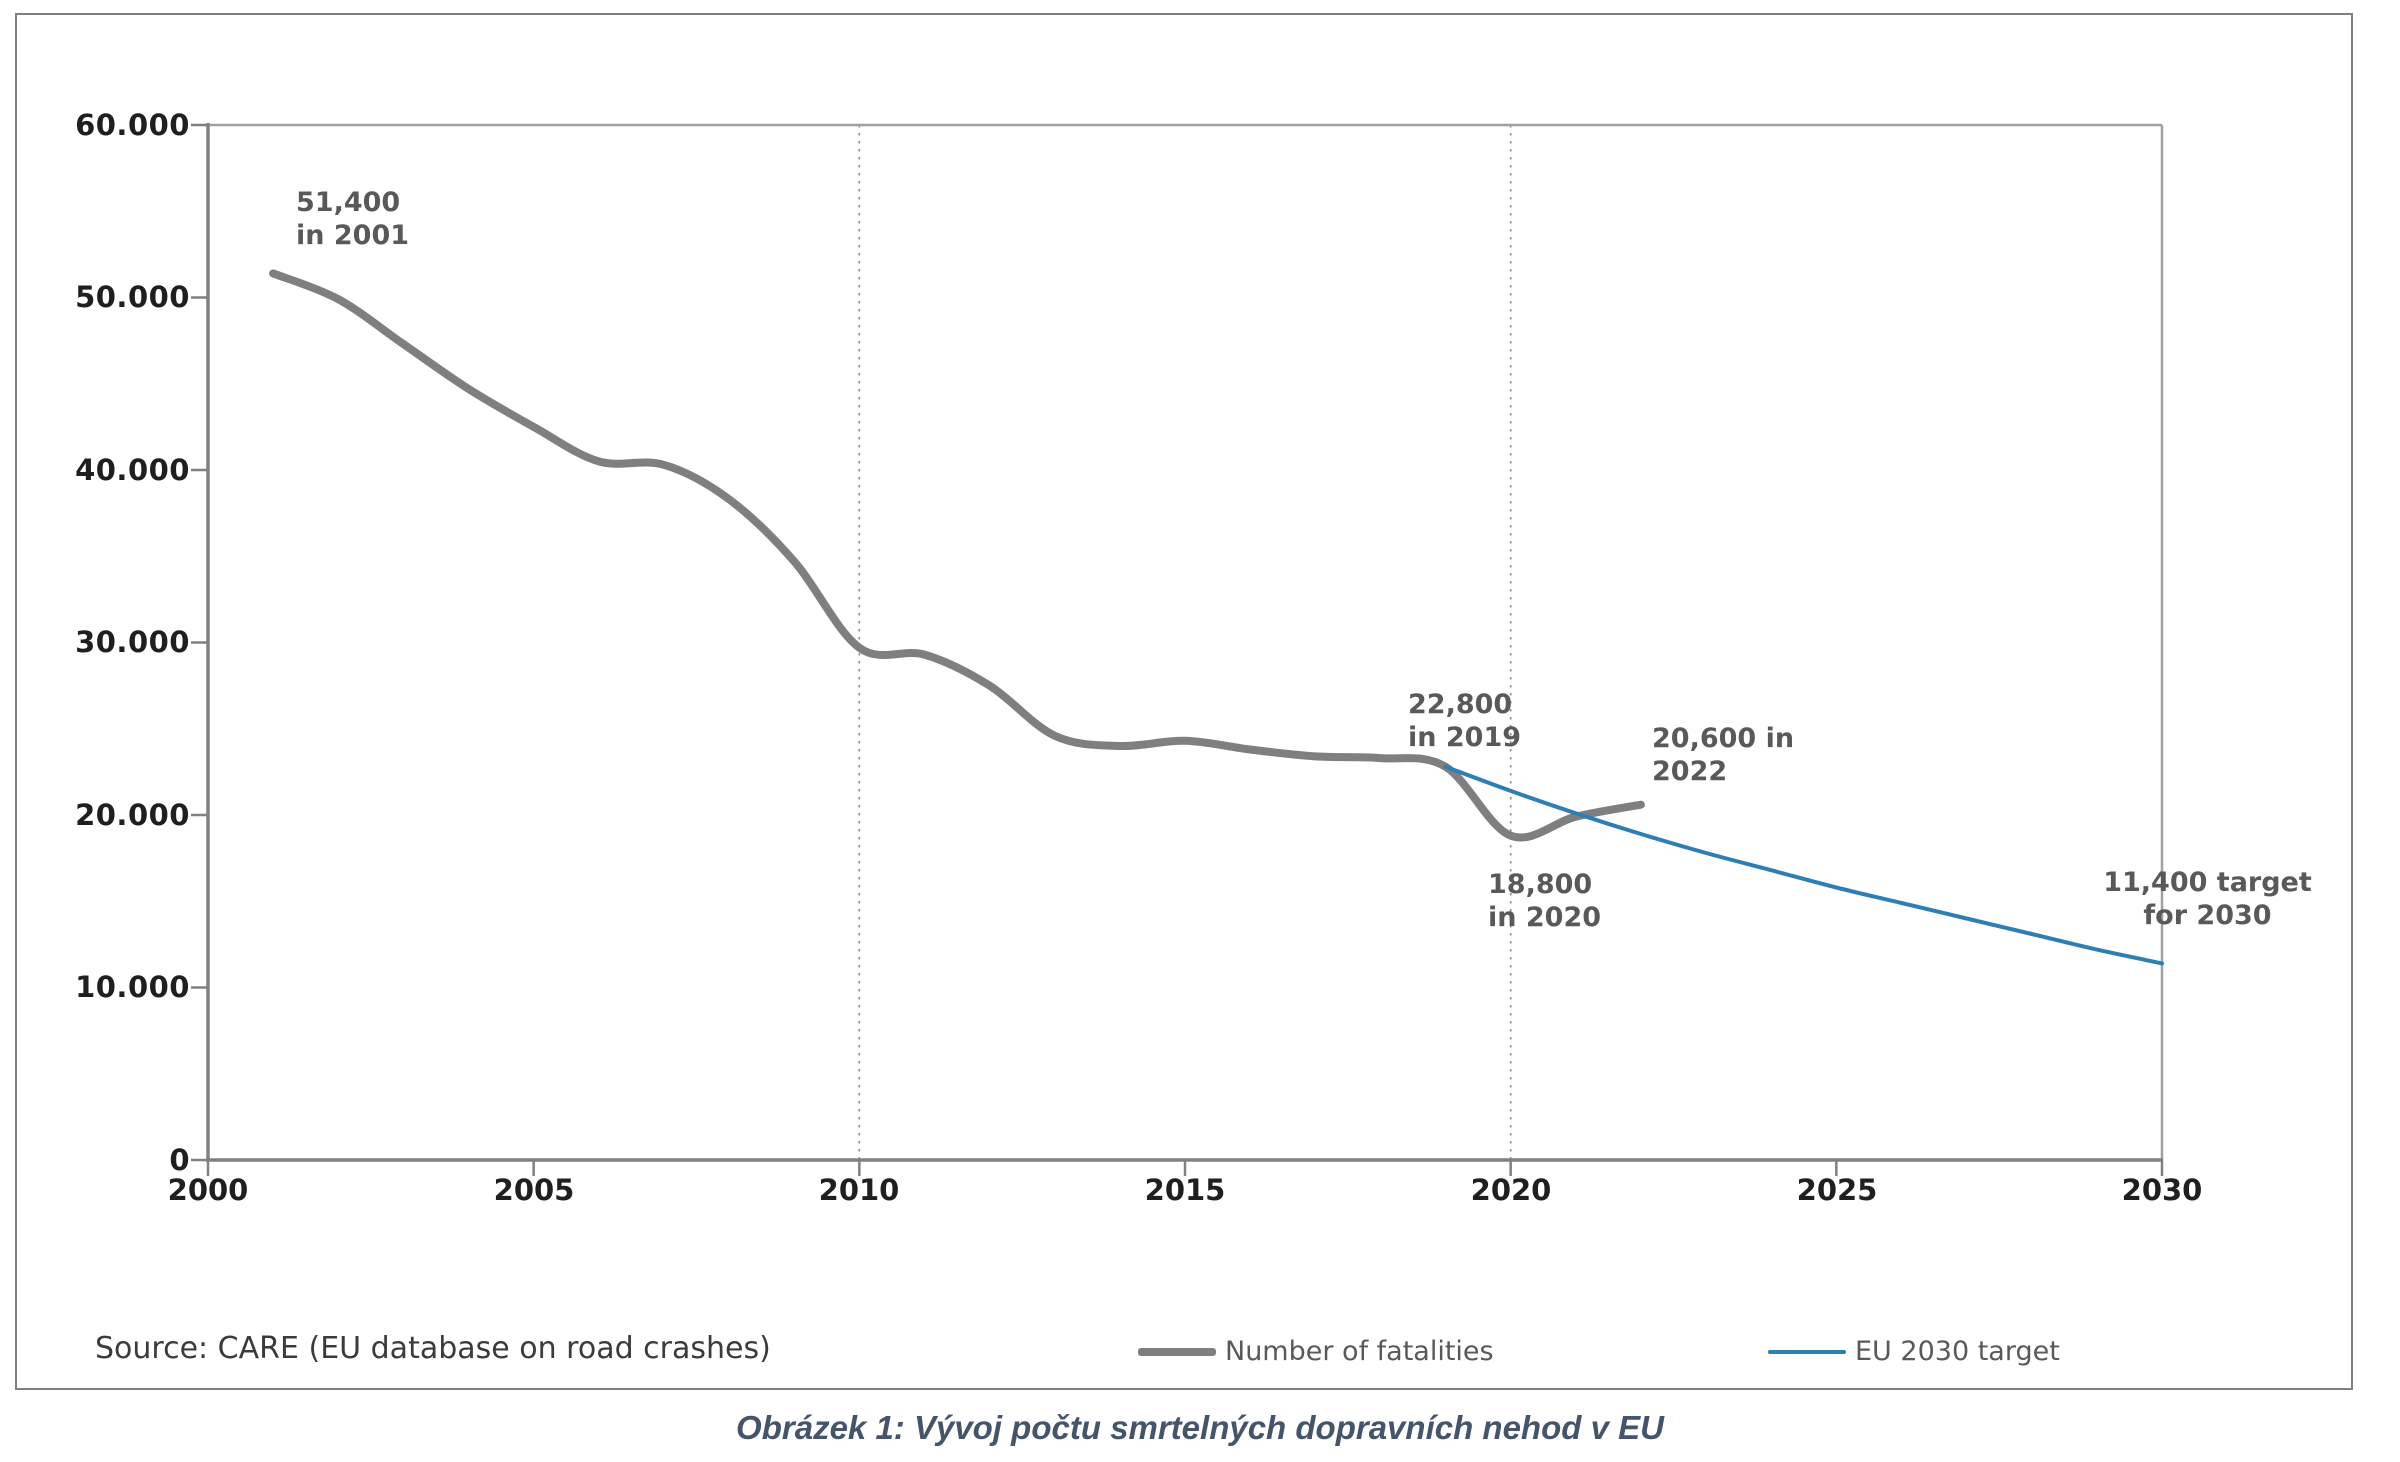  What do you see at coordinates (1723, 755) in the screenshot?
I see `annotation-20600-2022: 20,600 in 2022` at bounding box center [1723, 755].